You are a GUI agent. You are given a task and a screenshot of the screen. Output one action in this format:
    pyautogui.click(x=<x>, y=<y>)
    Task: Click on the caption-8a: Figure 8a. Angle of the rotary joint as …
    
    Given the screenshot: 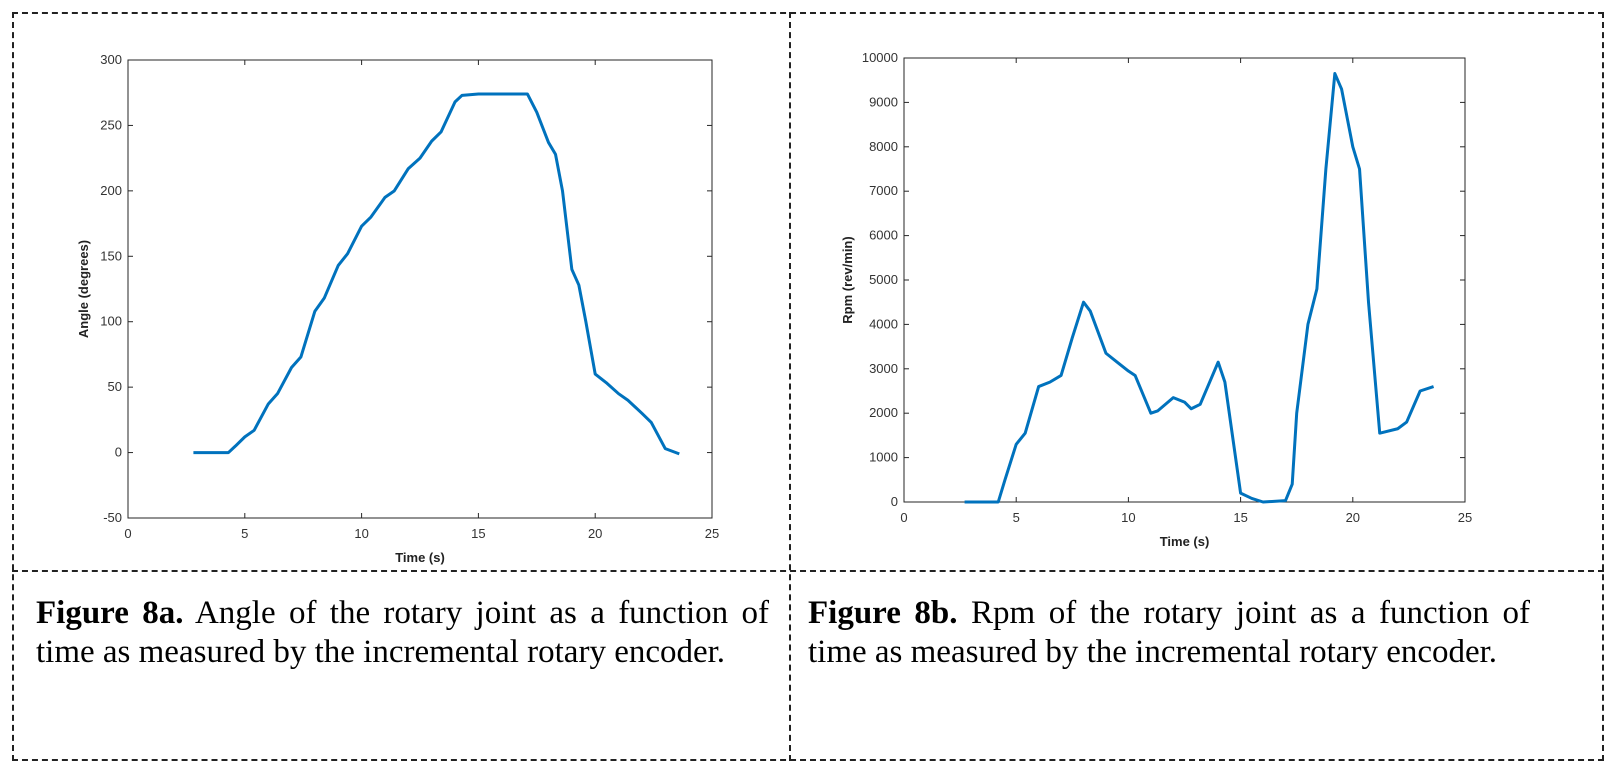 What is the action you would take?
    pyautogui.click(x=402, y=633)
    